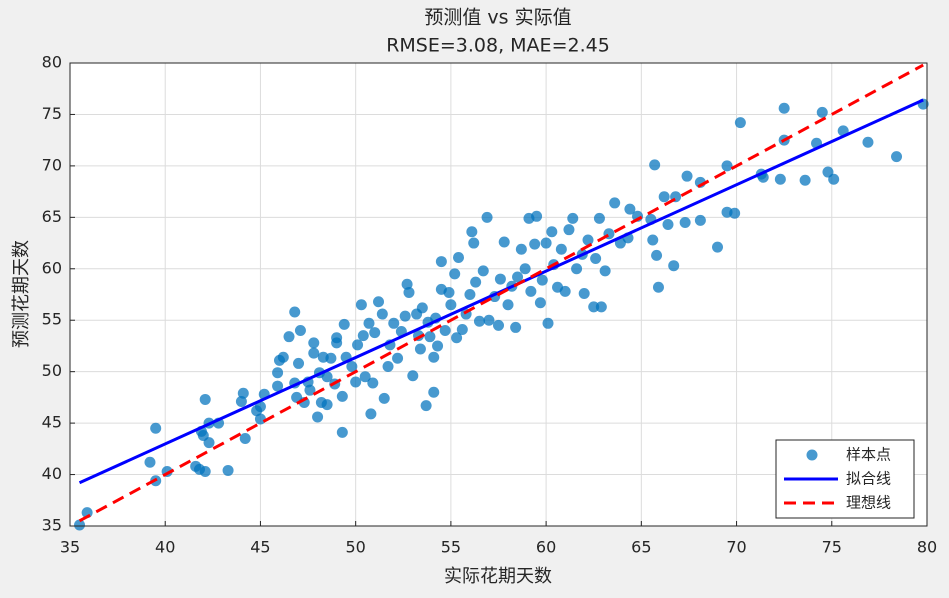  I want to click on y-axis-label: 预测花期天数, so click(21, 294).